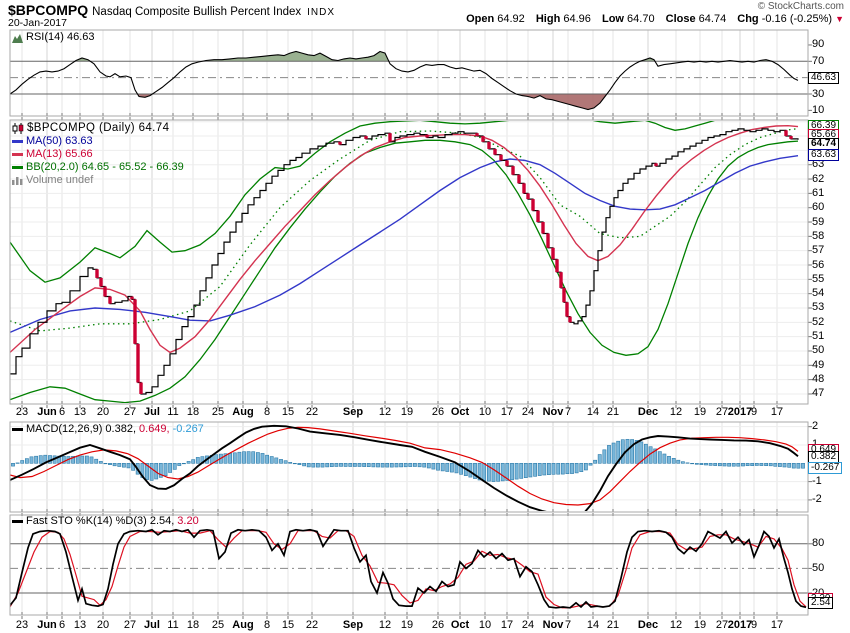 This screenshot has width=850, height=633. I want to click on y-axis-label: 49, so click(818, 365).